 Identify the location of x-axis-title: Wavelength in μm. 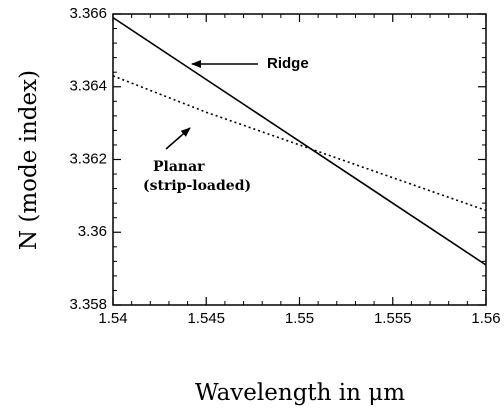
(300, 393).